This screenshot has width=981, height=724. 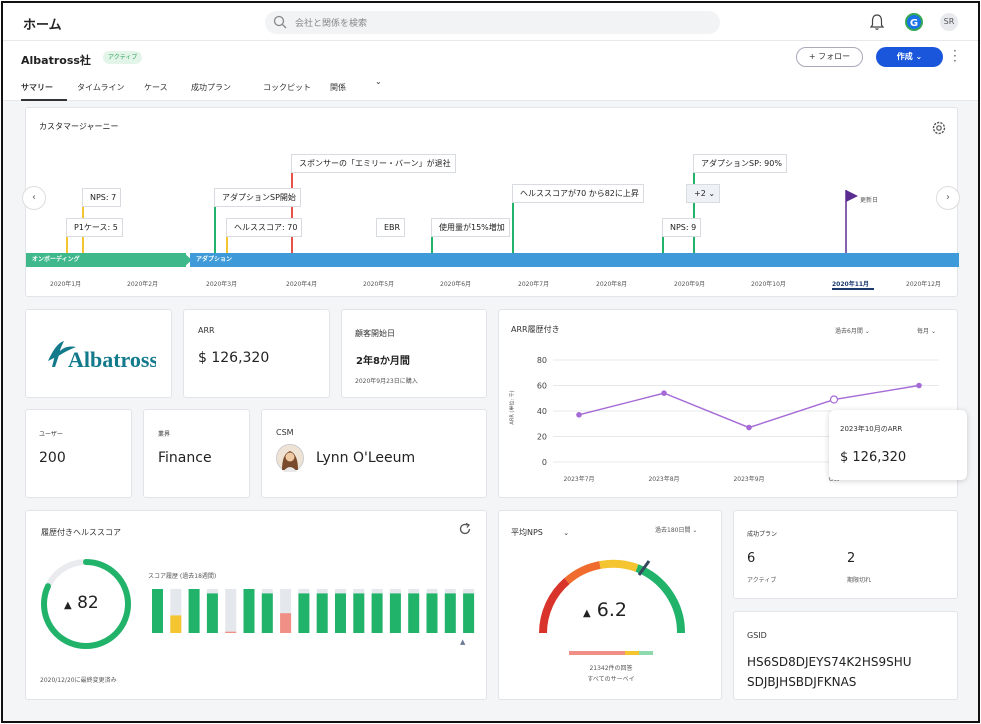 What do you see at coordinates (682, 227) in the screenshot?
I see `milestone-nps-9: NPS: 9` at bounding box center [682, 227].